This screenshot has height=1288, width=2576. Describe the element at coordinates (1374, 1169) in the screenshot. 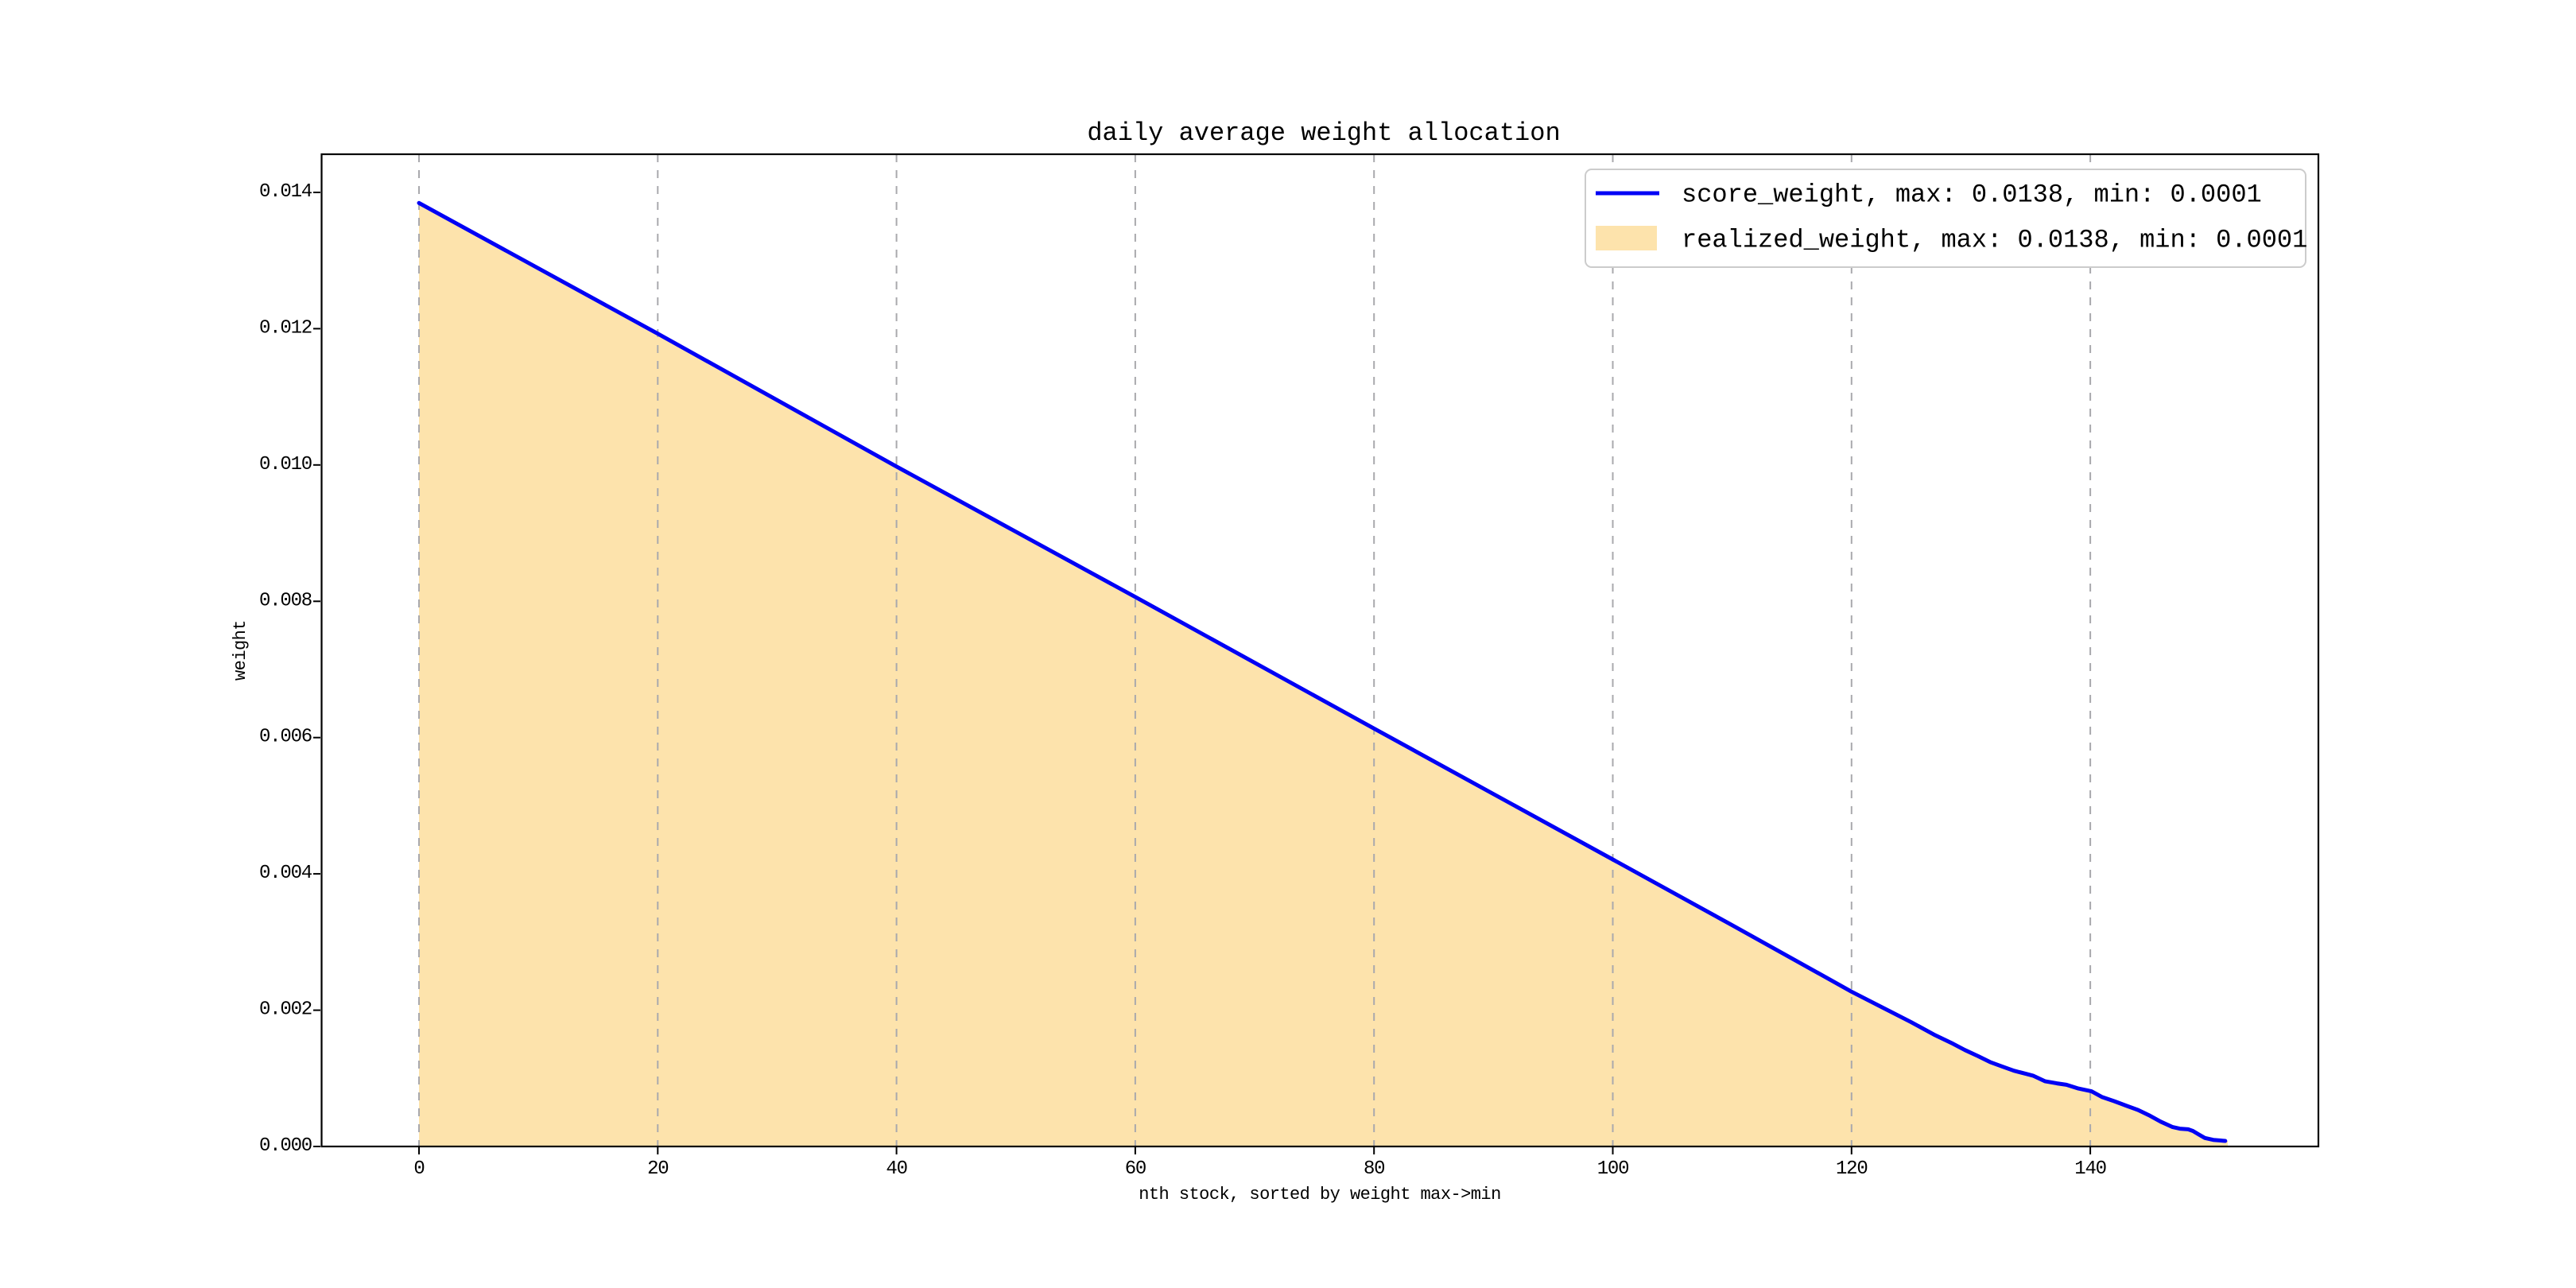

I see `svg-text: 80` at that location.